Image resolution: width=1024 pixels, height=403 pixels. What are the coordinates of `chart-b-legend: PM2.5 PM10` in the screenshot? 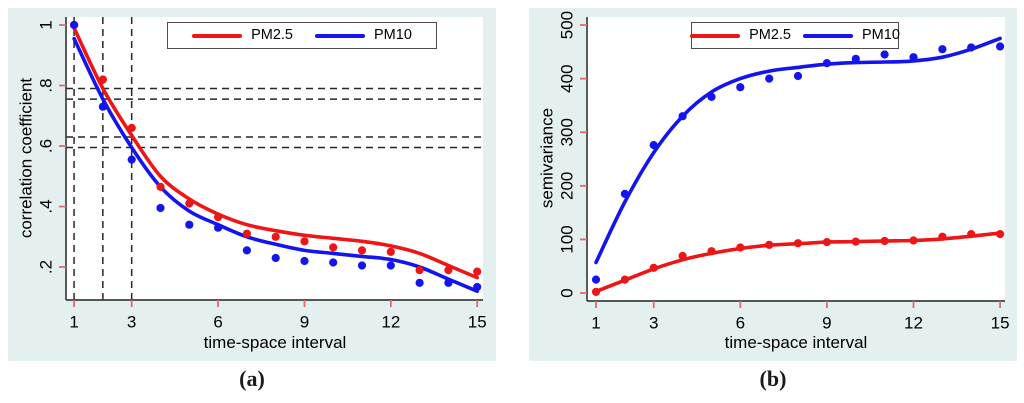 It's located at (795, 35).